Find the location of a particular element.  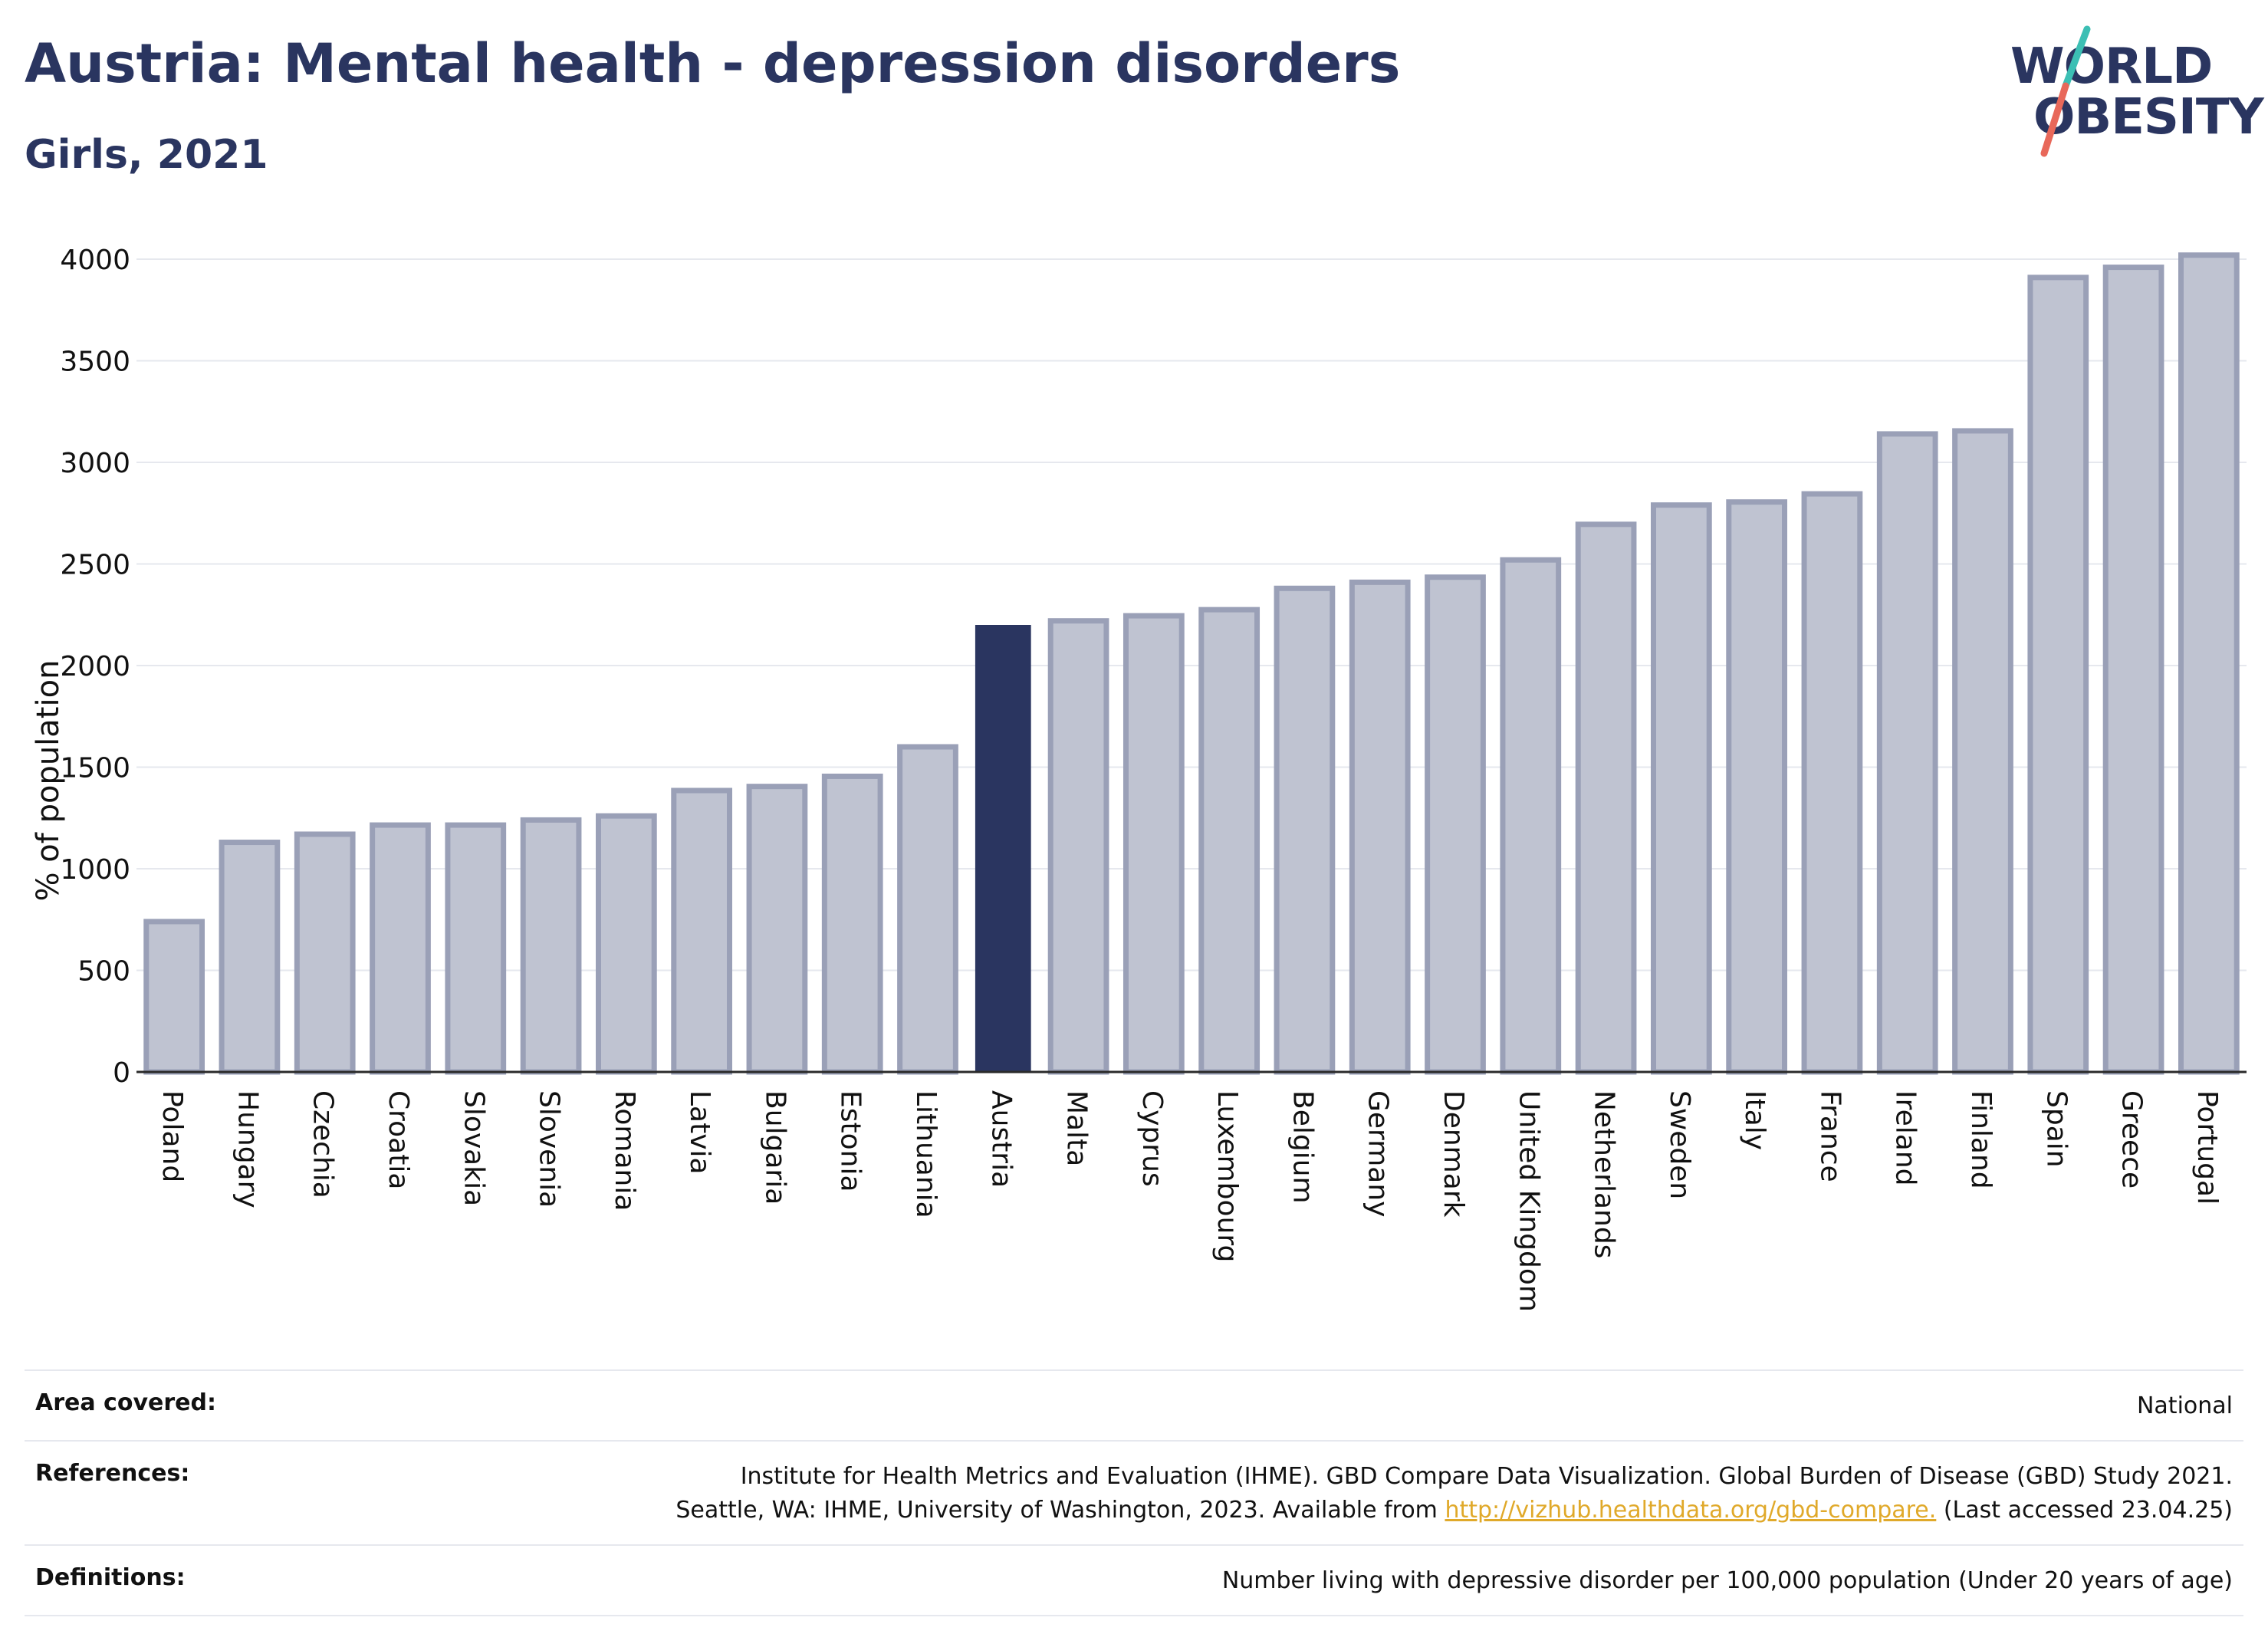

x-tick-label: Ireland is located at coordinates (1905, 1138).